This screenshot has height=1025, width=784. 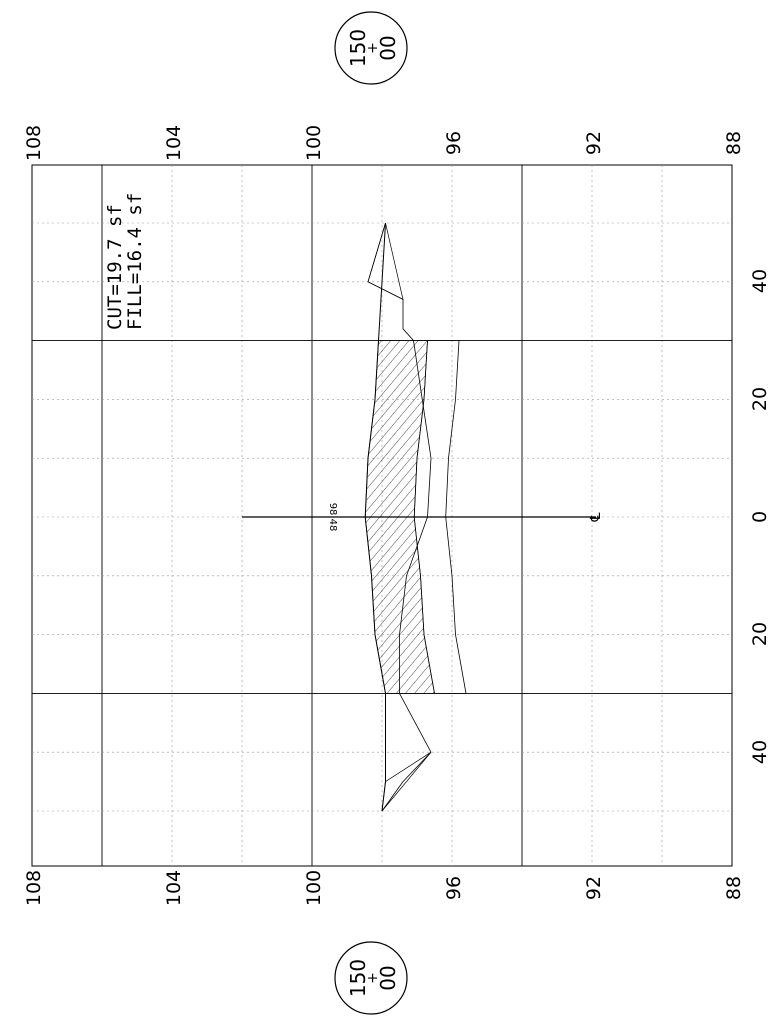 I want to click on station-plus-top: +, so click(x=373, y=48).